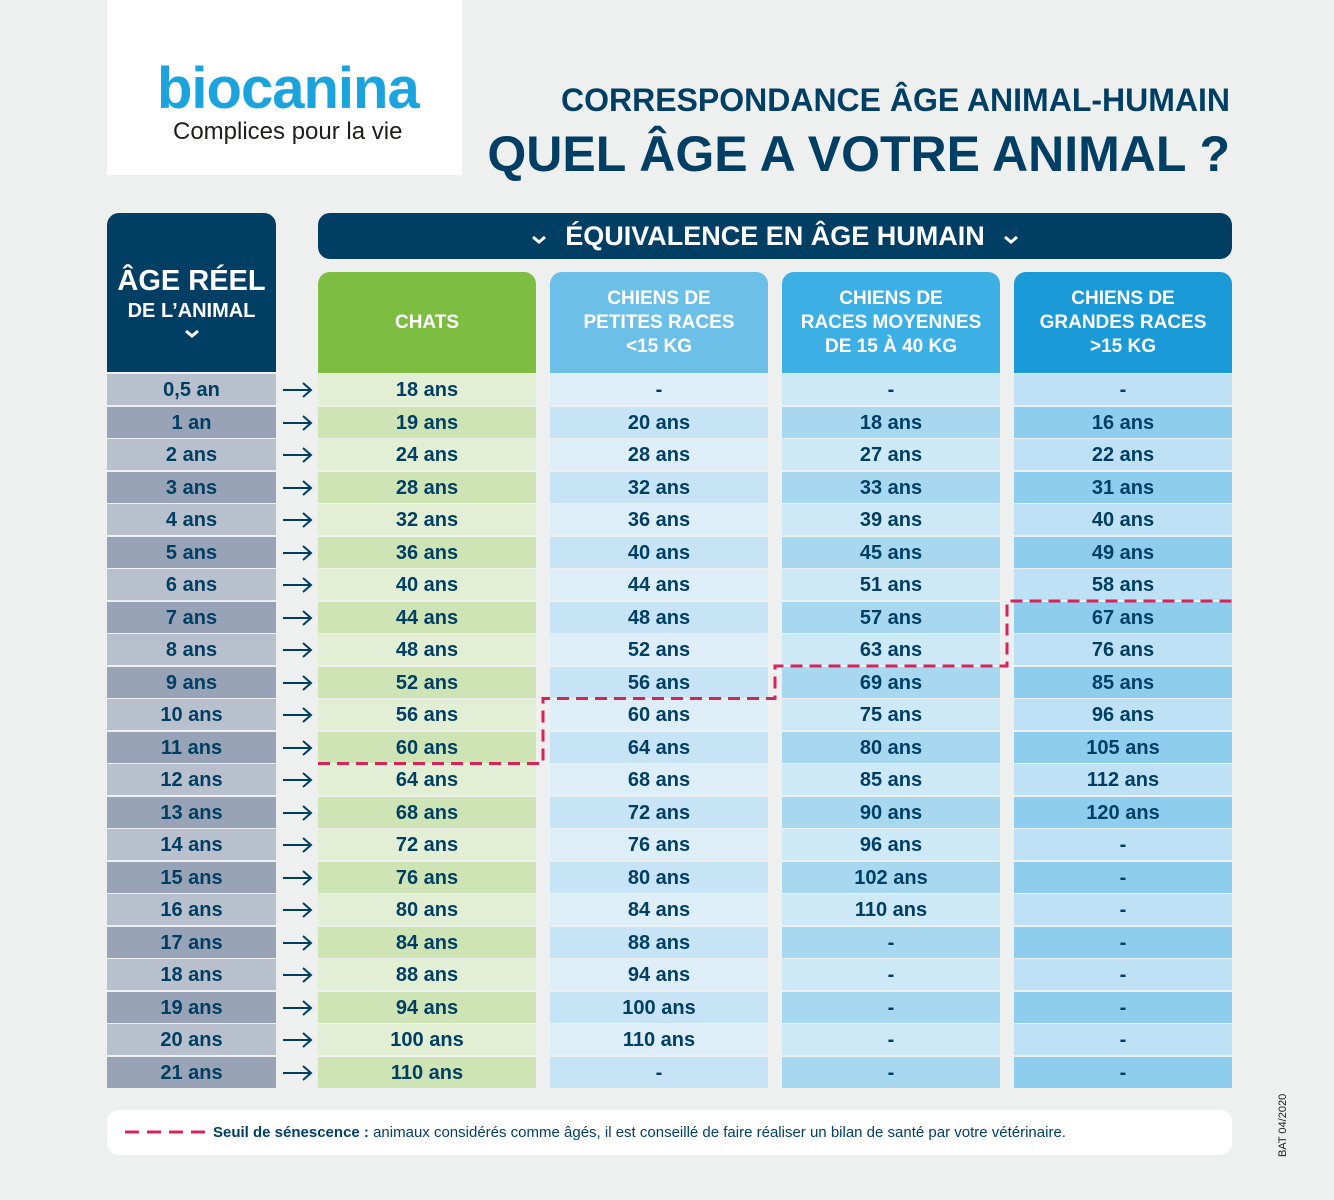 The image size is (1334, 1200). What do you see at coordinates (659, 322) in the screenshot?
I see `column-header: CHIENS DE PETITES RACES <15 KG` at bounding box center [659, 322].